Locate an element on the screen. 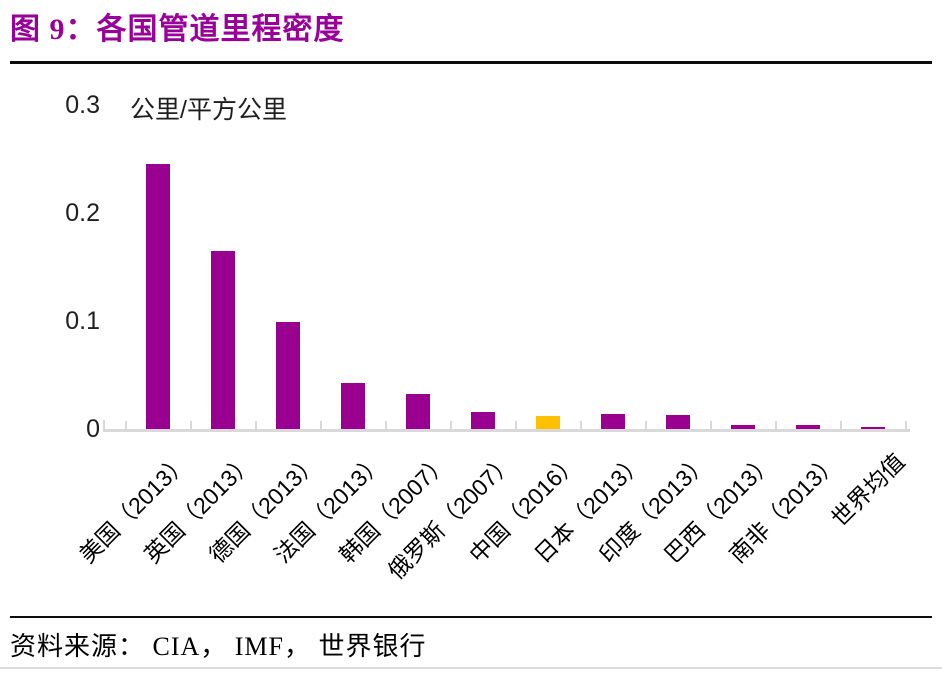 The image size is (942, 675). footer-divider is located at coordinates (471, 617).